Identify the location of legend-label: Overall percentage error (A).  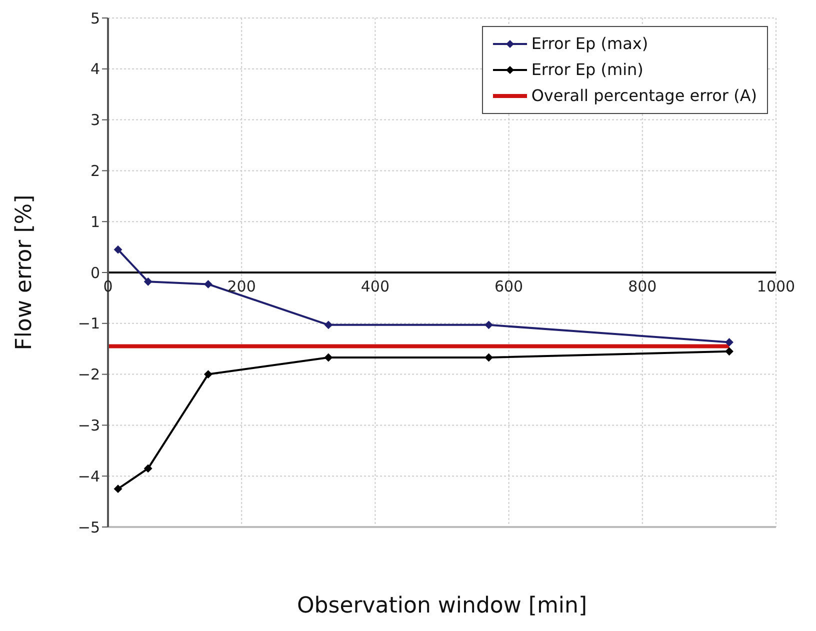
(644, 96).